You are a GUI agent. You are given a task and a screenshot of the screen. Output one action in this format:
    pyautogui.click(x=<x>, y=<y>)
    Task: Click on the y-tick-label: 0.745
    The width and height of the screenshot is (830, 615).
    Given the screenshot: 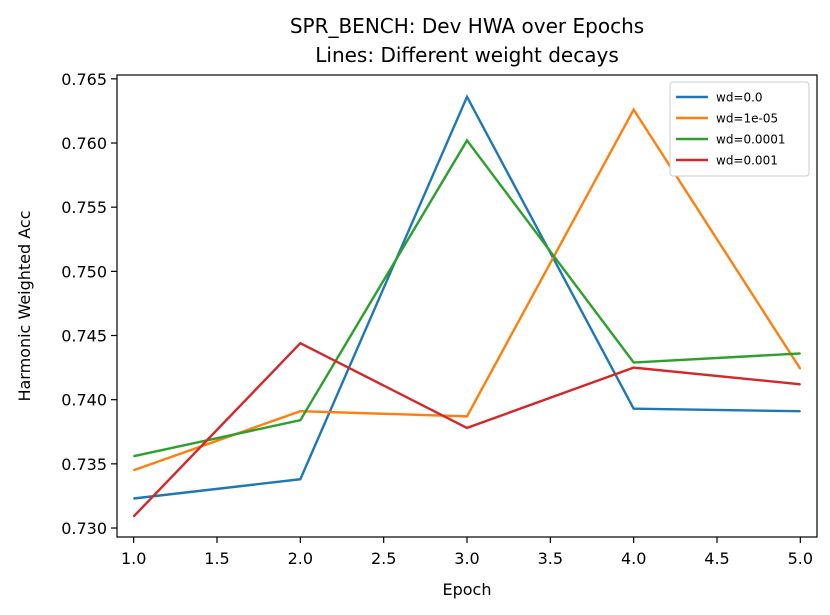 What is the action you would take?
    pyautogui.click(x=84, y=336)
    